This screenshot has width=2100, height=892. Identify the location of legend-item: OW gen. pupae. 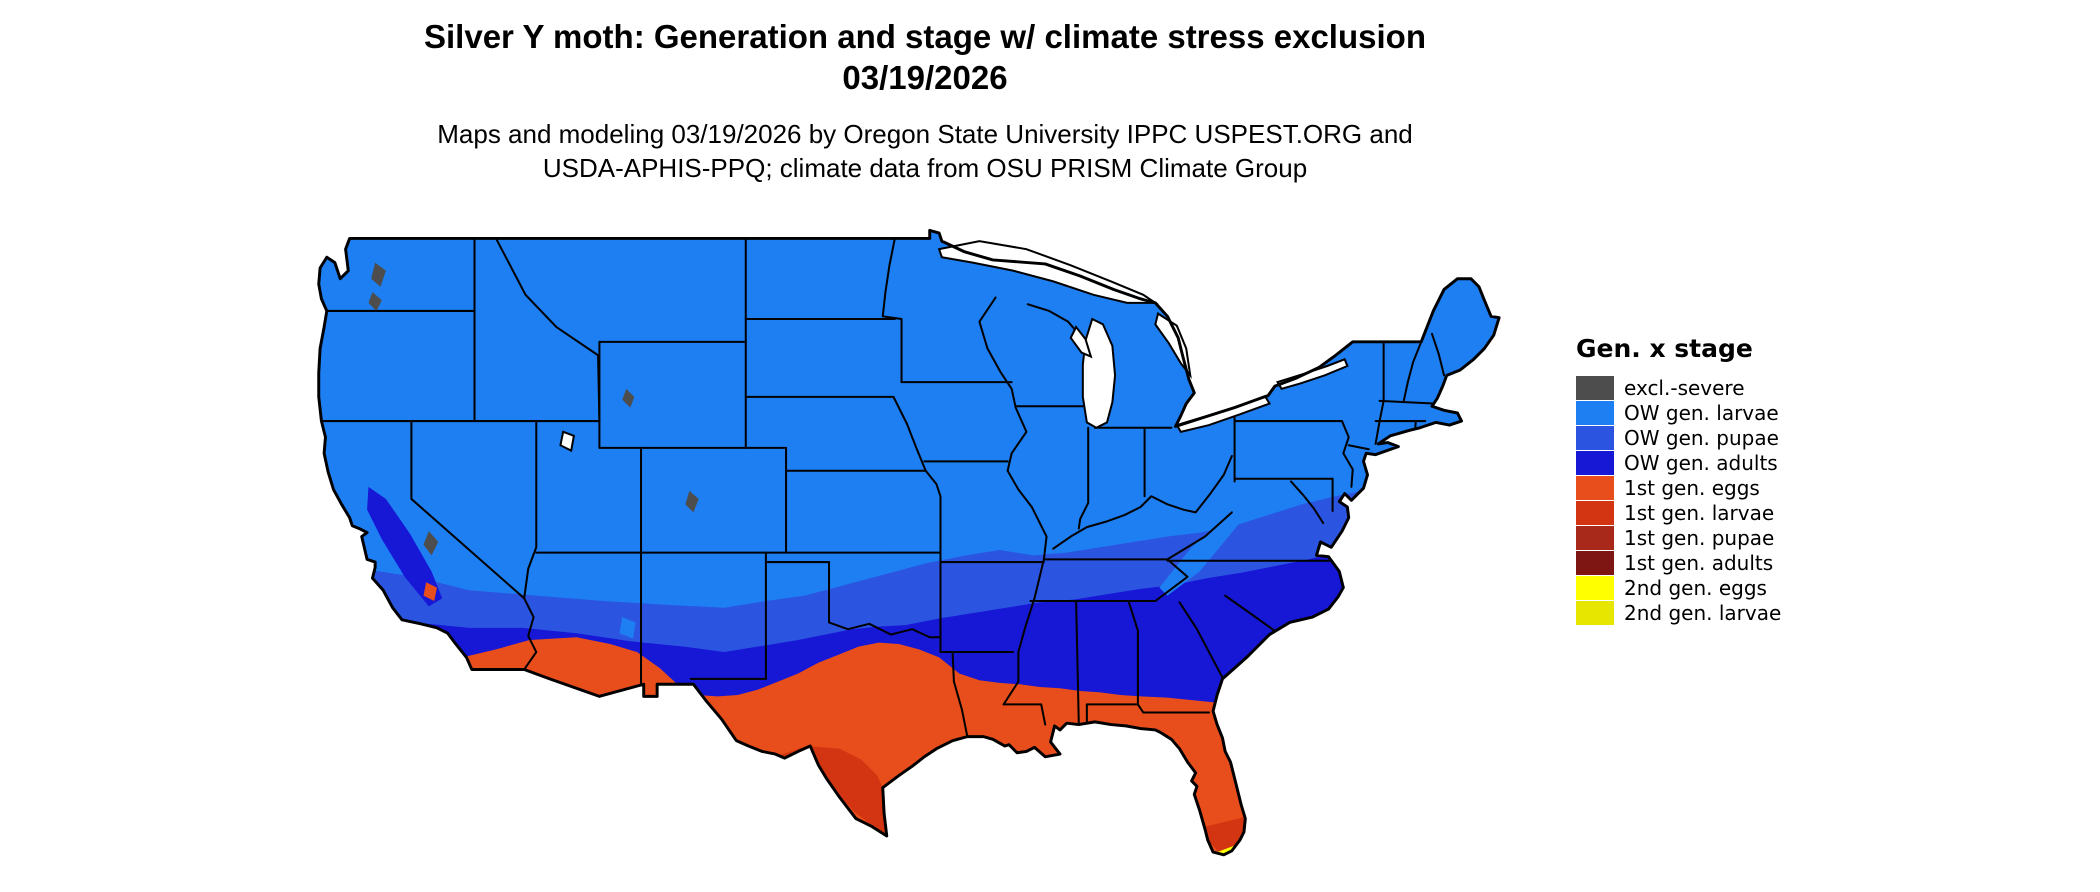
(1726, 437).